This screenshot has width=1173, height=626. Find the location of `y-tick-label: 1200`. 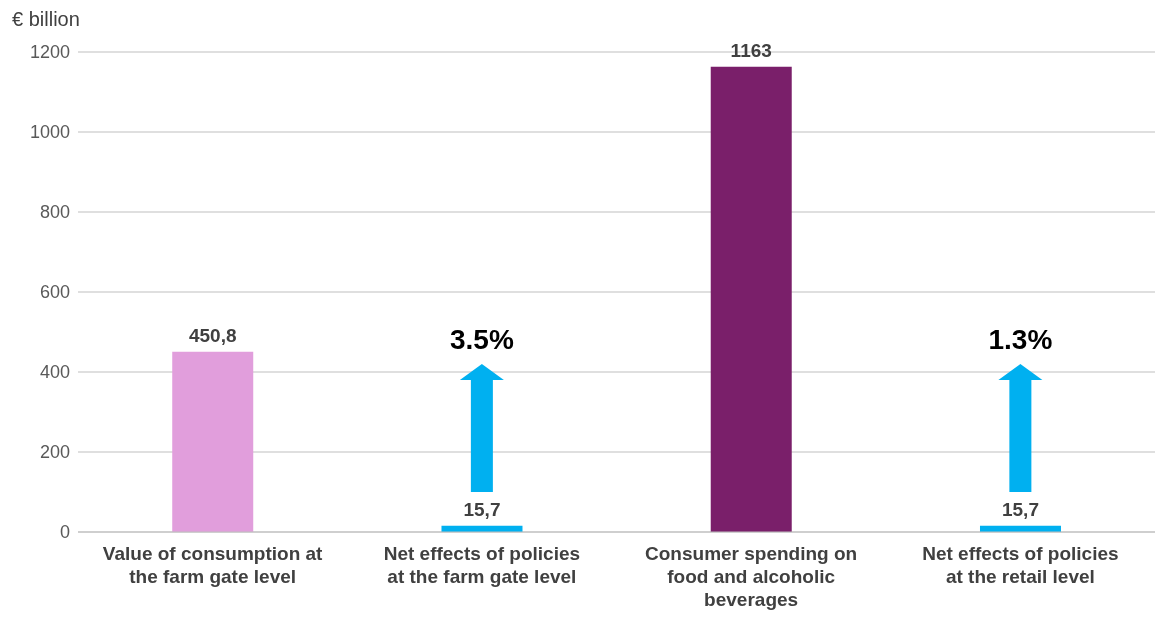

y-tick-label: 1200 is located at coordinates (49, 52).